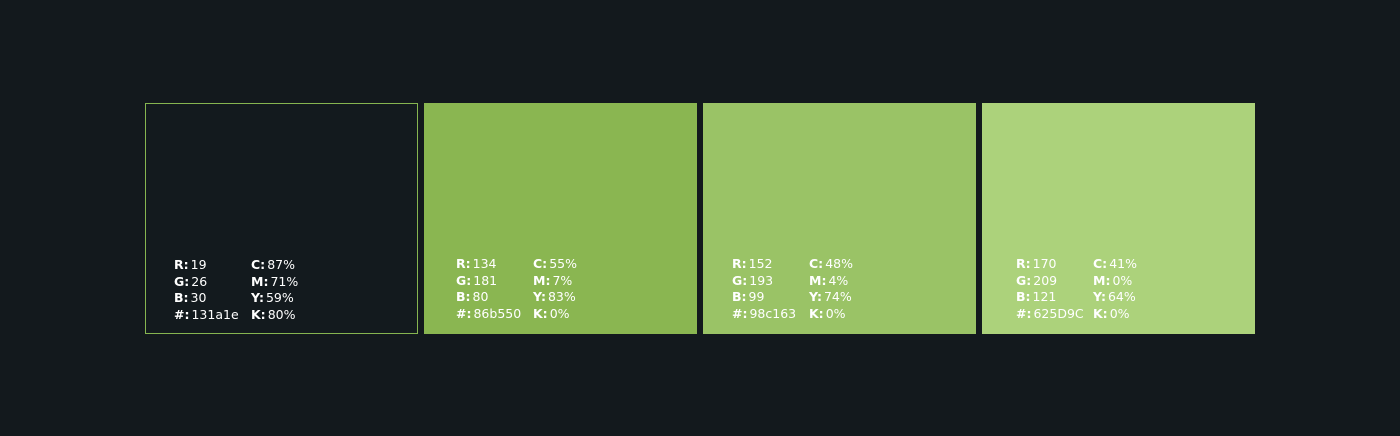 This screenshot has width=1400, height=436. I want to click on value-row: C: 41%, so click(1115, 264).